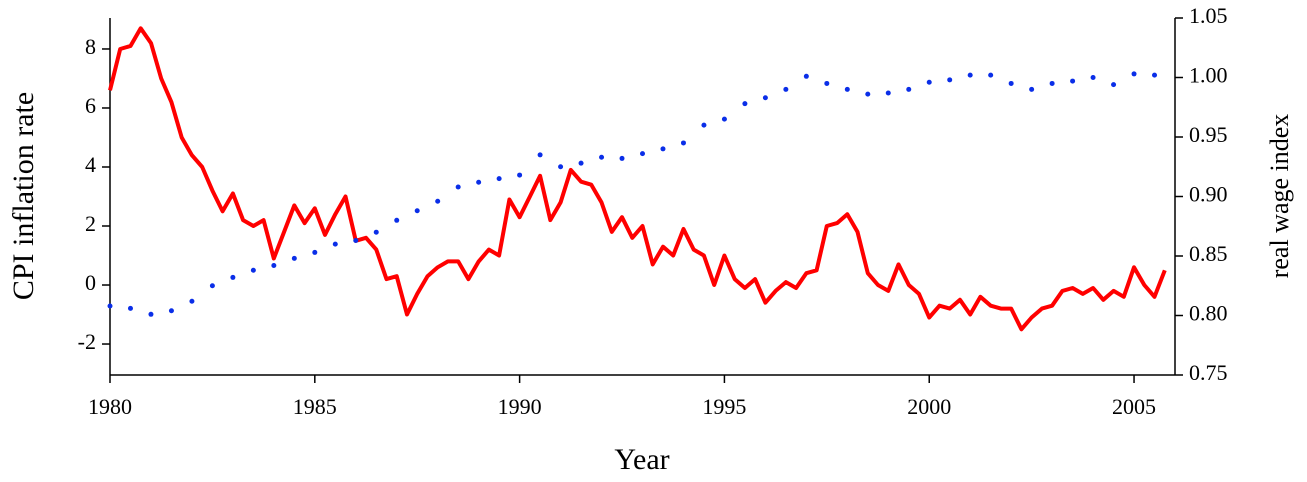  Describe the element at coordinates (641, 459) in the screenshot. I see `x-axis-label: Year` at that location.